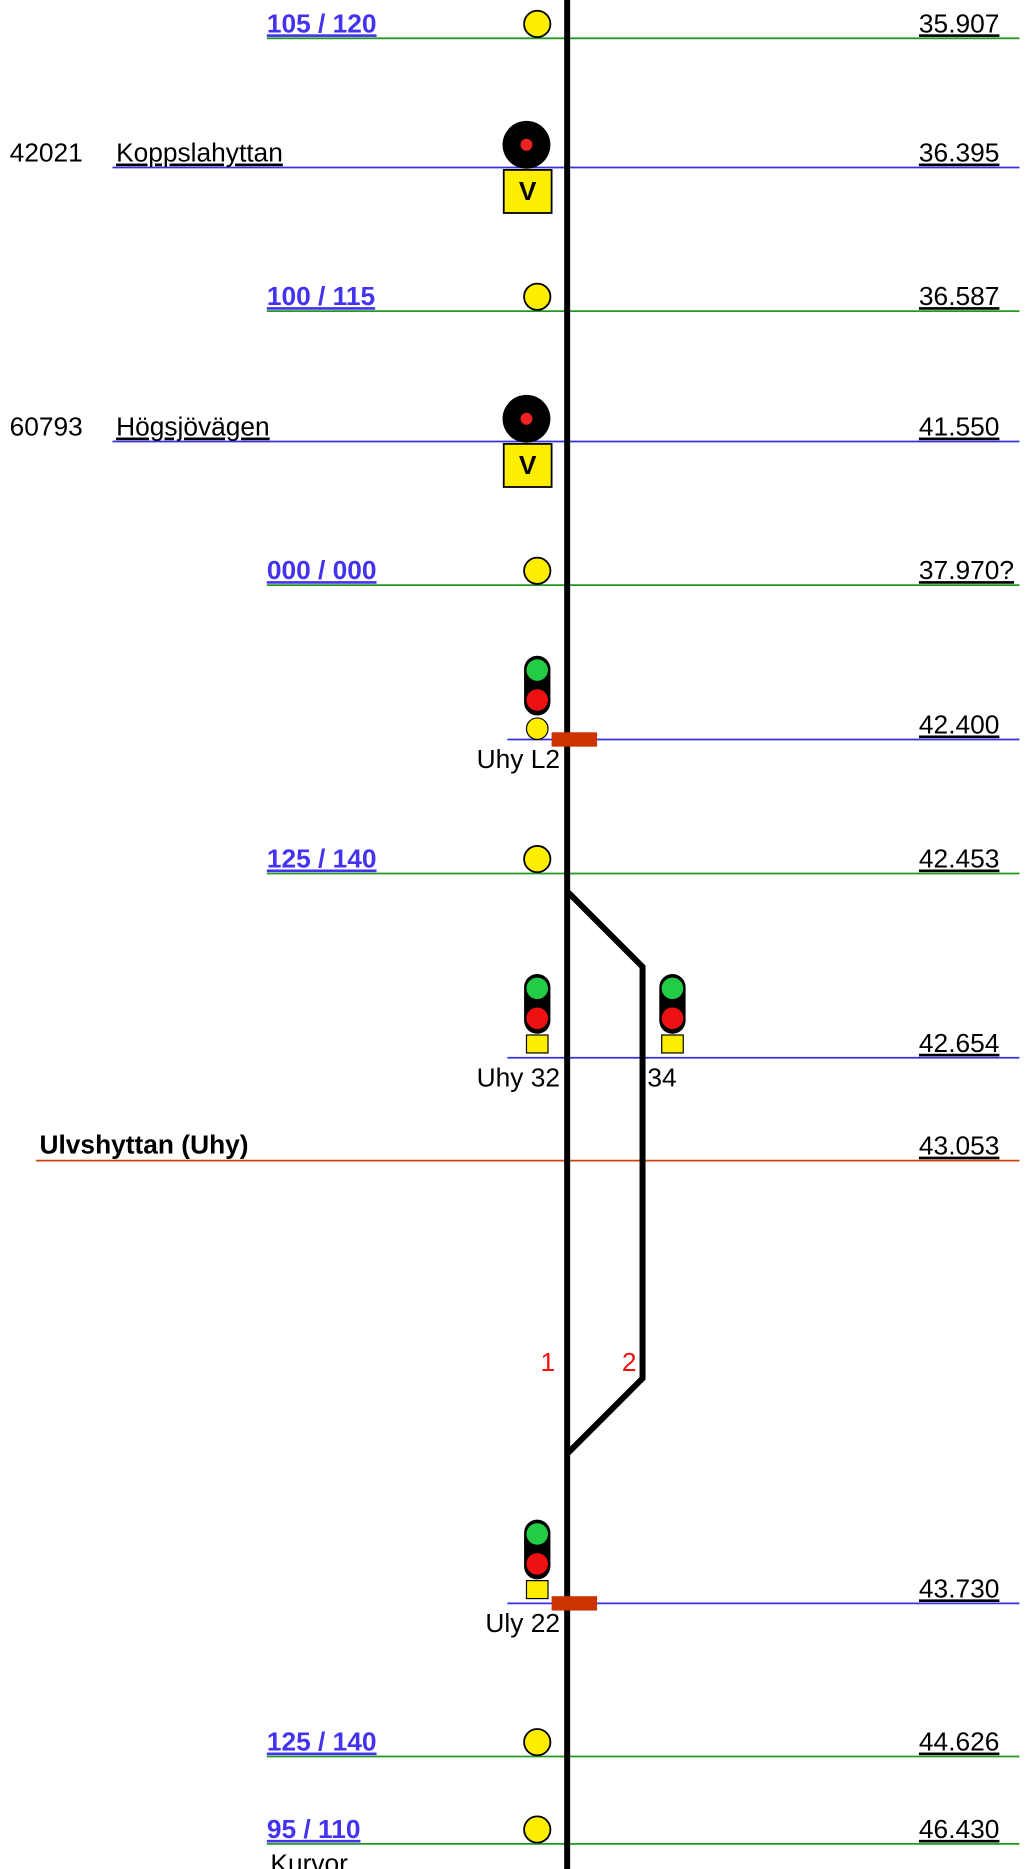  What do you see at coordinates (518, 1077) in the screenshot?
I see `signal-label: Uhy 32` at bounding box center [518, 1077].